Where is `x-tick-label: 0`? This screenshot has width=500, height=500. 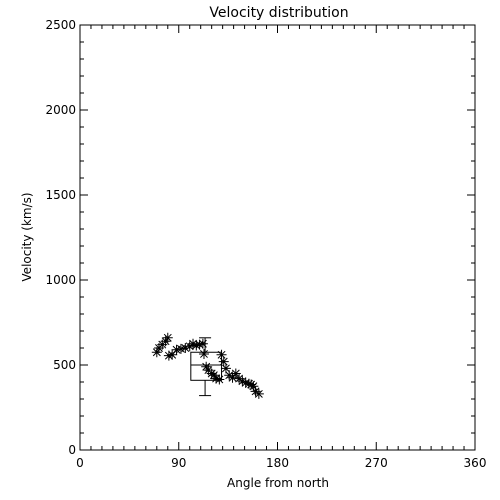
x-tick-label: 0 is located at coordinates (80, 463).